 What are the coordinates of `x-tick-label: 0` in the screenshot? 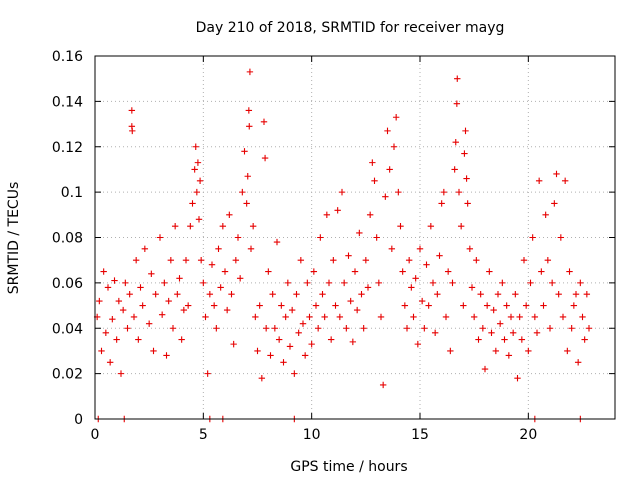 It's located at (95, 435).